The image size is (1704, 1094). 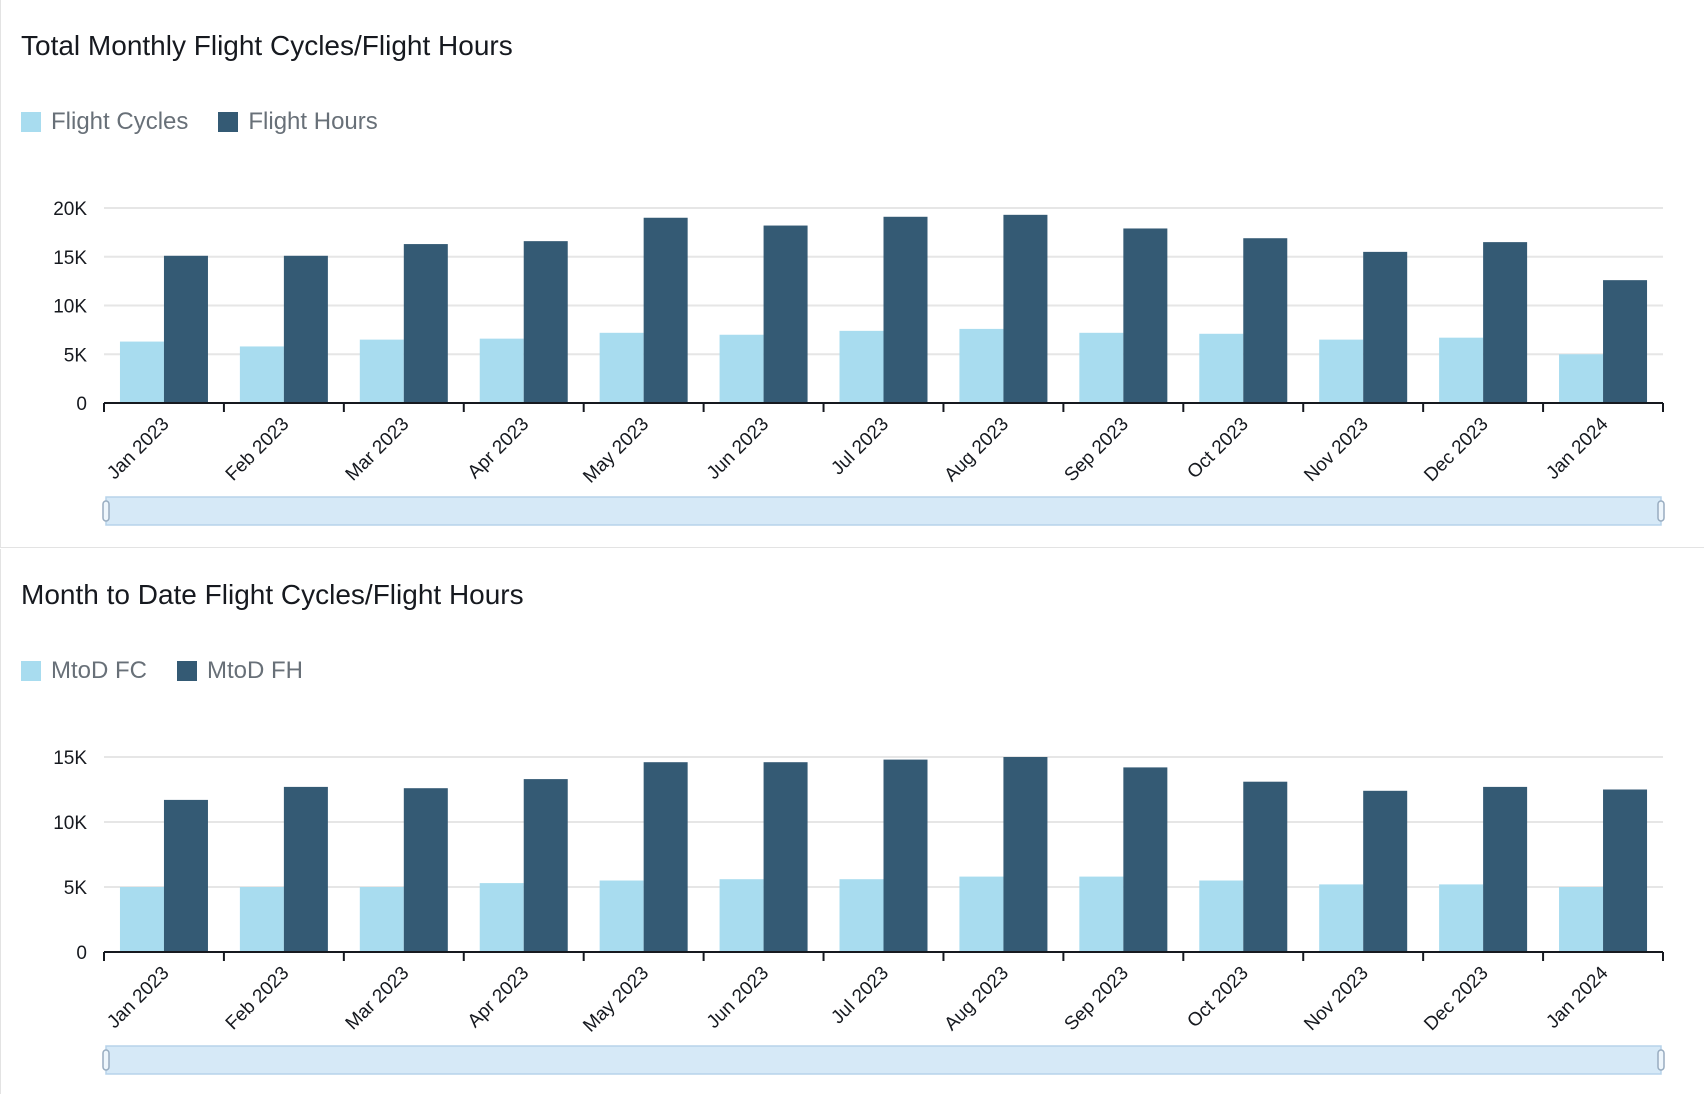 I want to click on chart-title: Total Monthly Flight Cycles/Flight Hours, so click(x=267, y=45).